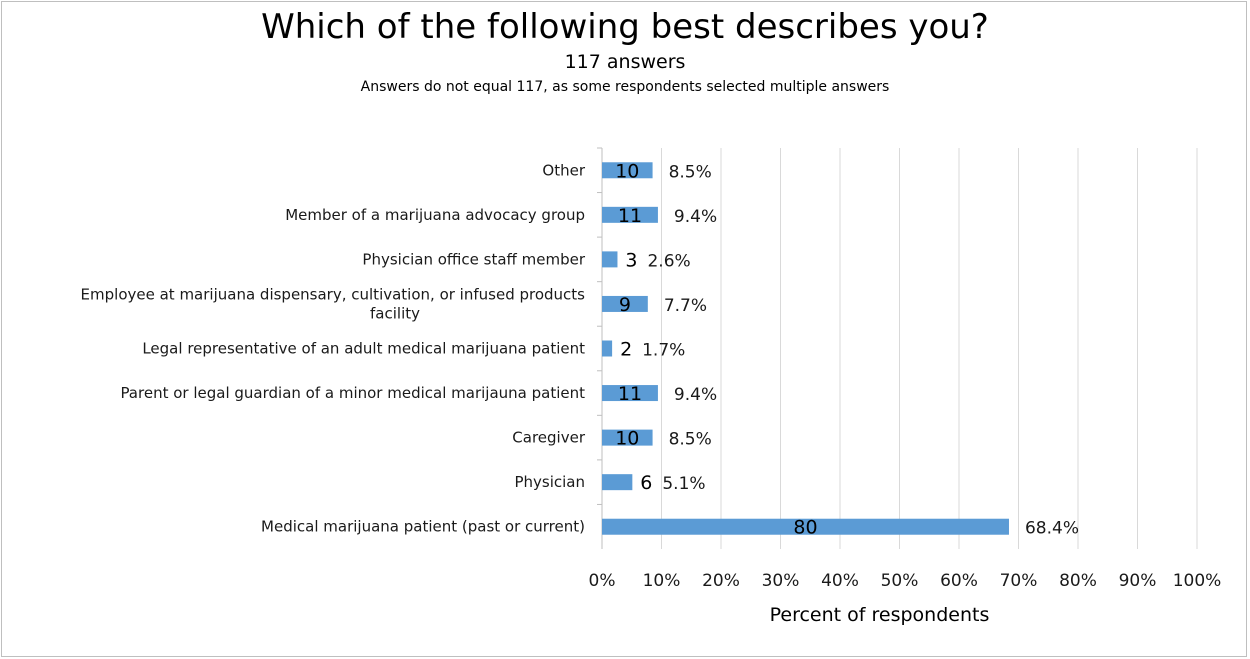 The width and height of the screenshot is (1250, 659). Describe the element at coordinates (662, 581) in the screenshot. I see `x-tick-label: 10%` at that location.